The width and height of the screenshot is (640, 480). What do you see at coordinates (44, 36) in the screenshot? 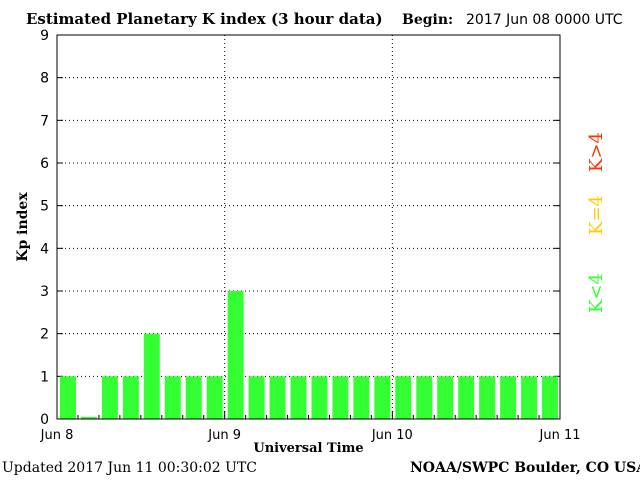
I see `y-tick-label: 9` at bounding box center [44, 36].